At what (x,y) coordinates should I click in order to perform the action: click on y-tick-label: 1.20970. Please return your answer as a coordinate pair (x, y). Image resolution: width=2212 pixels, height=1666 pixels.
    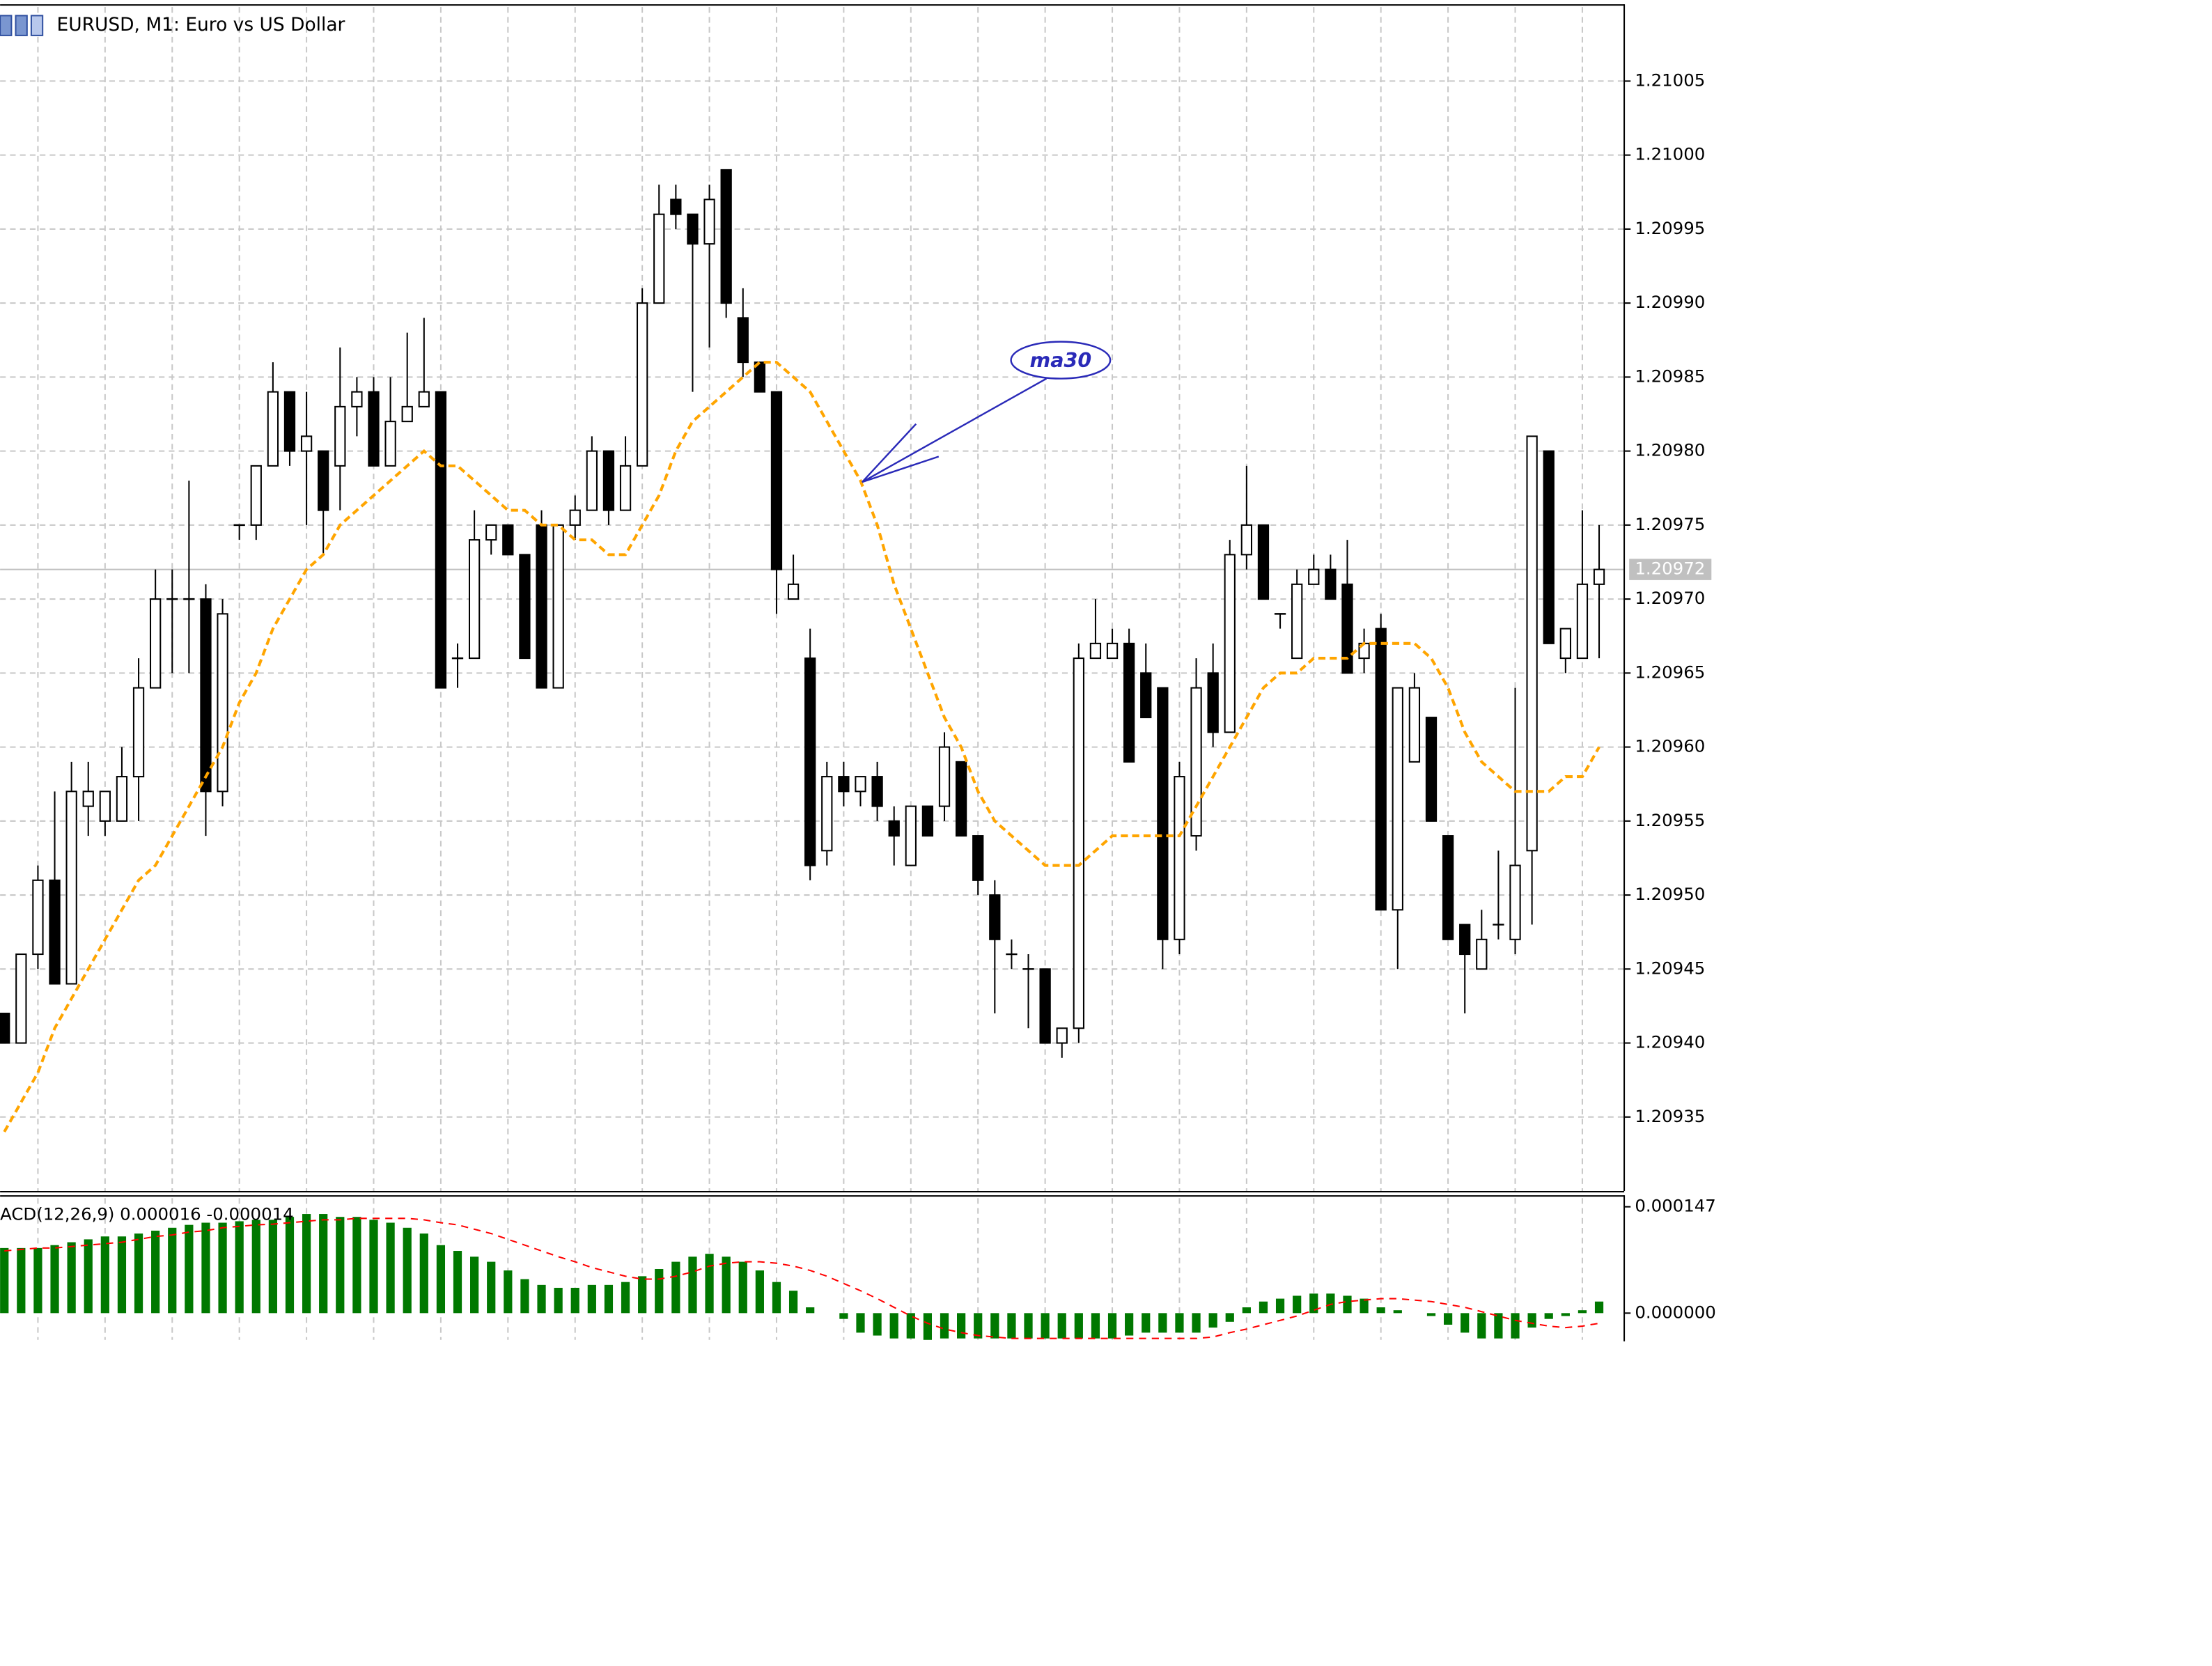
    Looking at the image, I should click on (1670, 598).